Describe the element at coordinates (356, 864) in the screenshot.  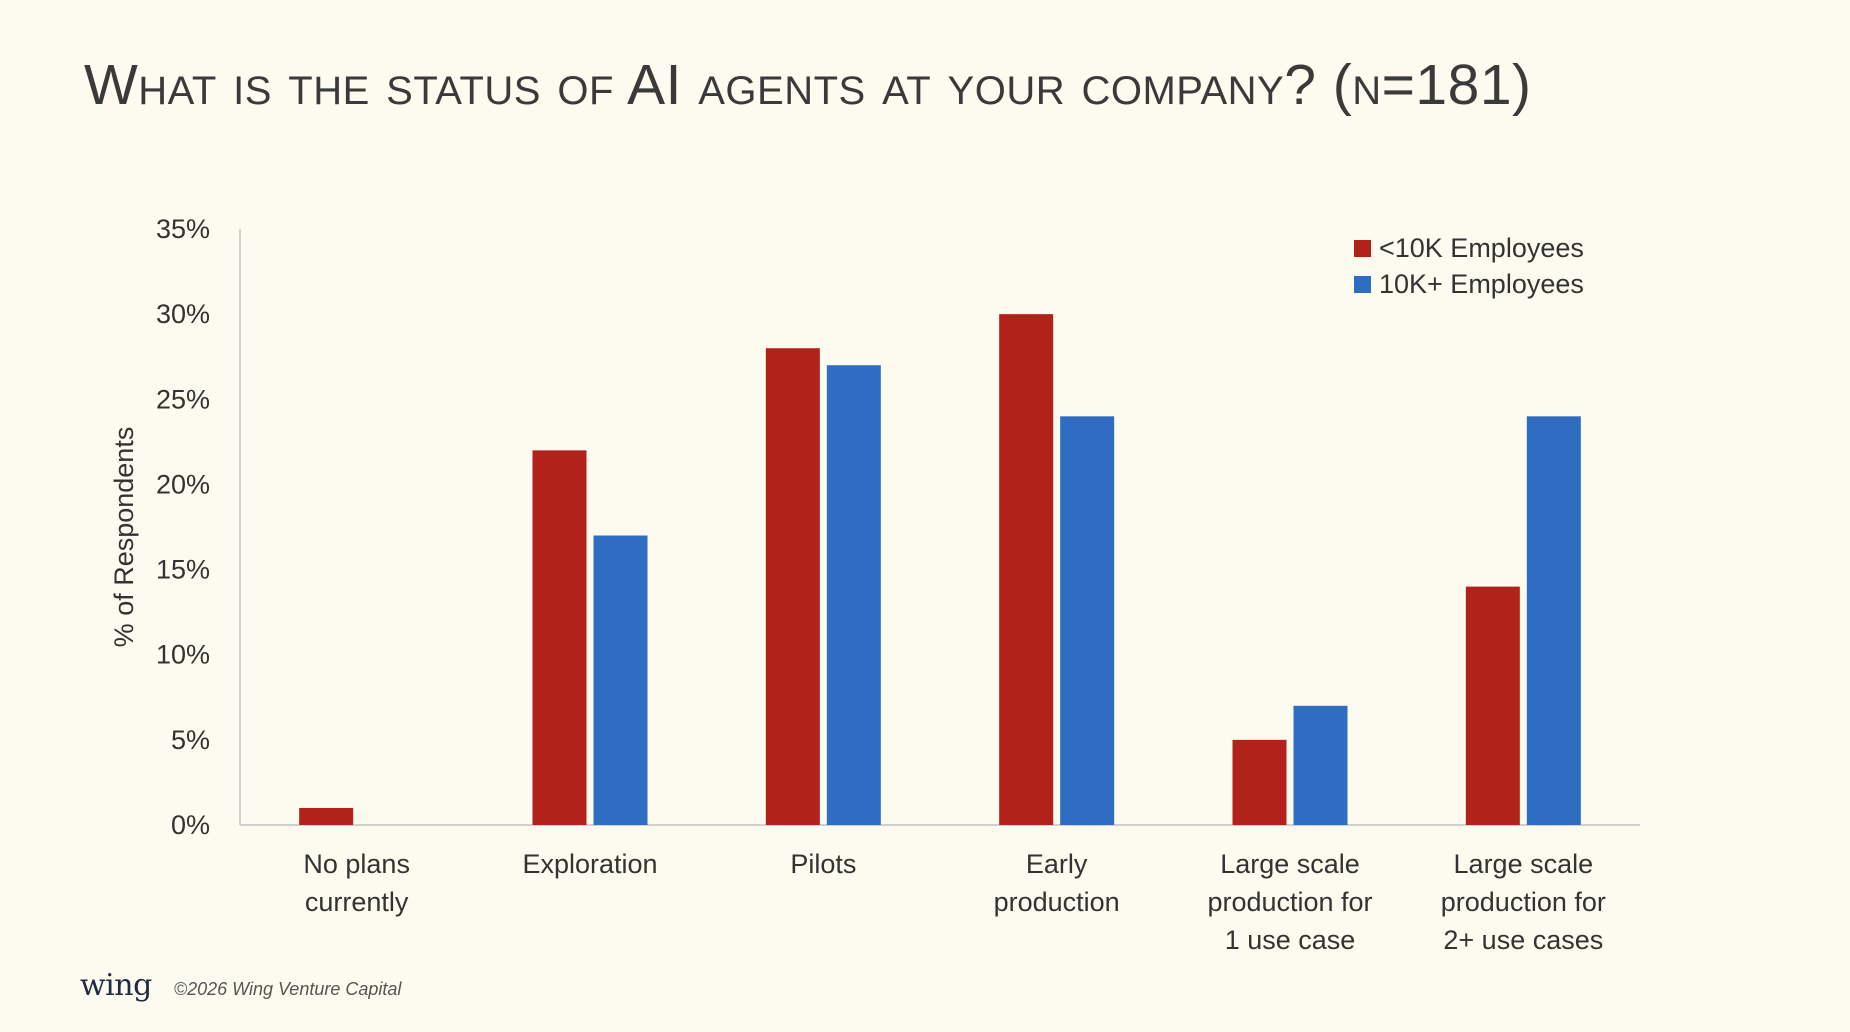
I see `x-tick-label: No plans` at that location.